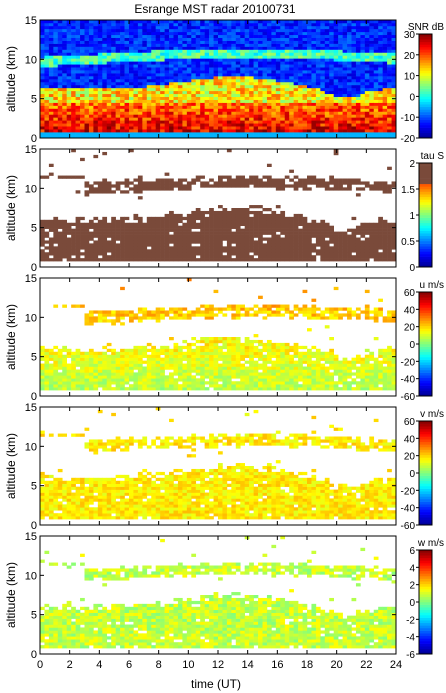 The image size is (446, 693). What do you see at coordinates (410, 77) in the screenshot?
I see `colorbar-tick-label: 10` at bounding box center [410, 77].